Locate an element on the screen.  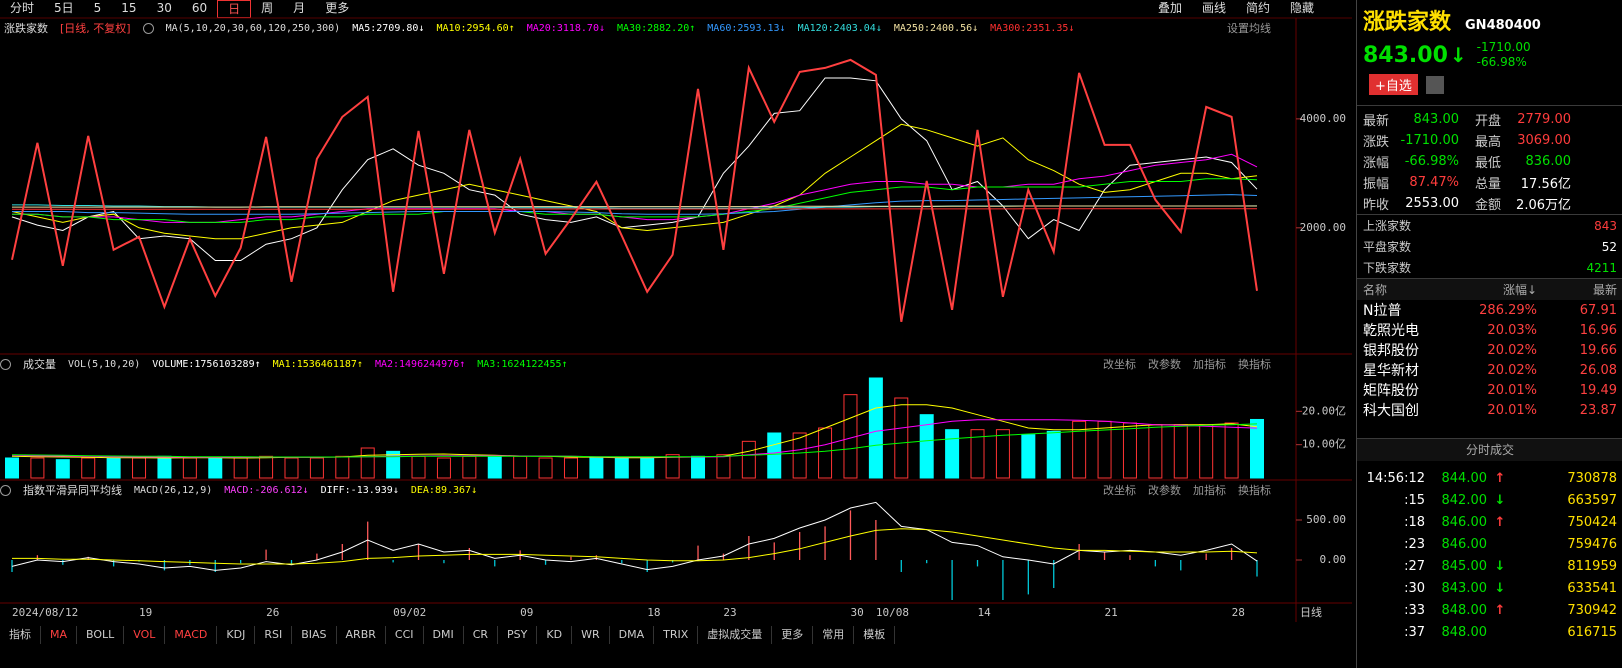
tick-volume: 759476 is located at coordinates (1592, 544).